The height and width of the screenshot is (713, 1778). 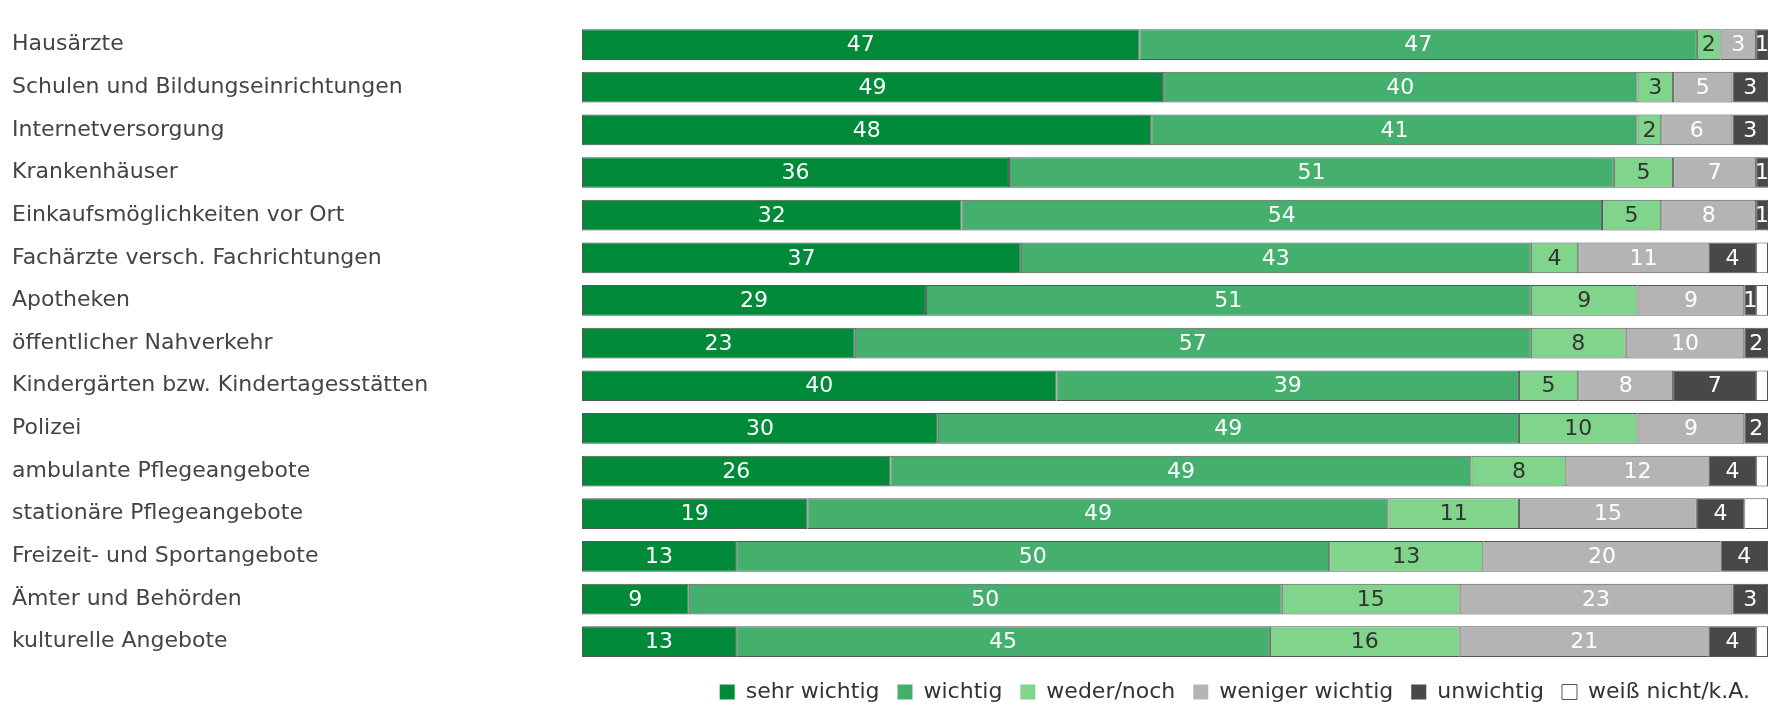 What do you see at coordinates (161, 469) in the screenshot?
I see `y-tick-label: ambulante Pflegeangebote` at bounding box center [161, 469].